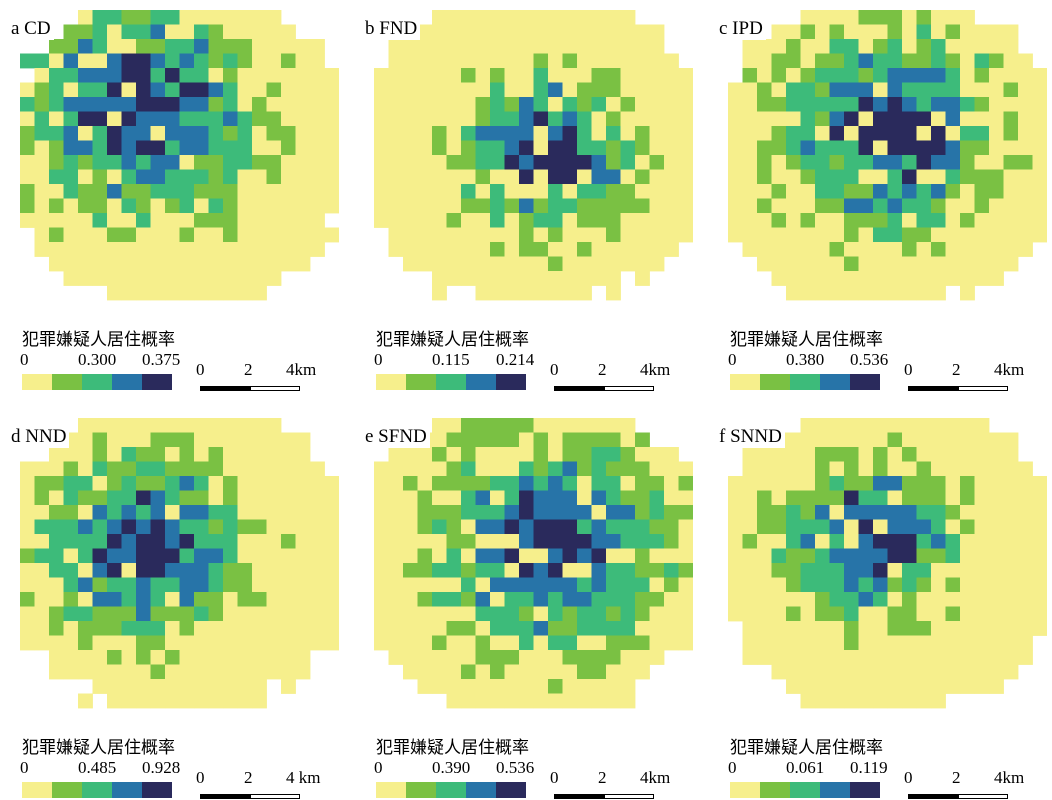  I want to click on legend-swatch, so click(421, 790).